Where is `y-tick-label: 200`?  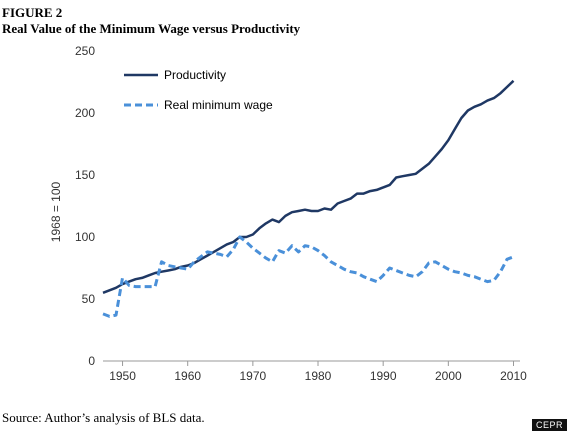
y-tick-label: 200 is located at coordinates (85, 113).